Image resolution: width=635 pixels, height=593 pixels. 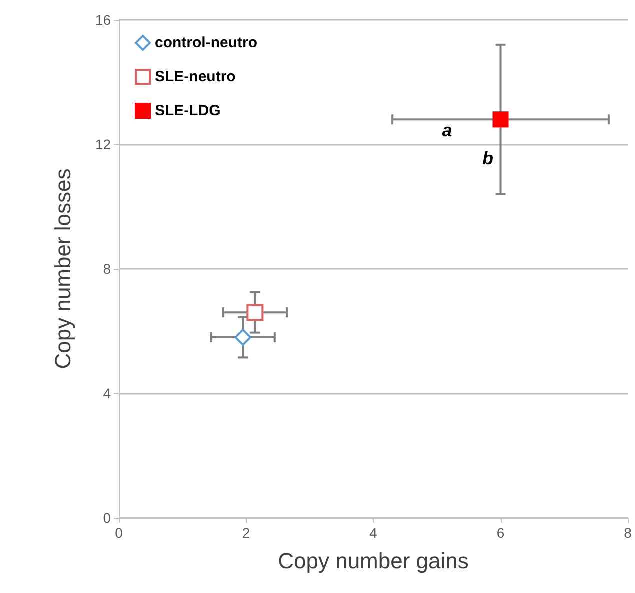 I want to click on y-tick-label: 8, so click(x=107, y=269).